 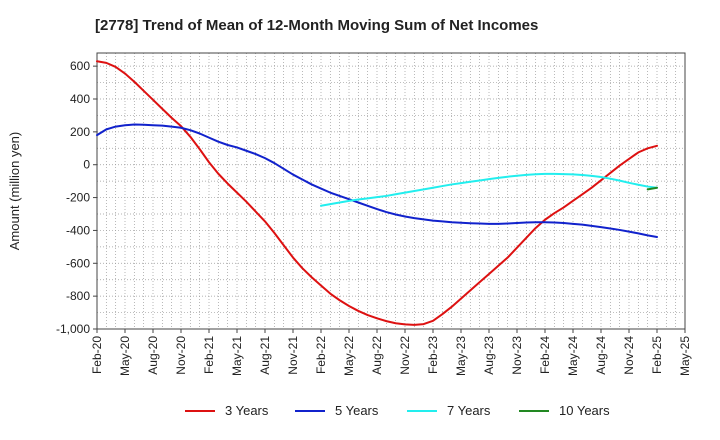 I want to click on x-tick-label: May-21, so click(x=237, y=356).